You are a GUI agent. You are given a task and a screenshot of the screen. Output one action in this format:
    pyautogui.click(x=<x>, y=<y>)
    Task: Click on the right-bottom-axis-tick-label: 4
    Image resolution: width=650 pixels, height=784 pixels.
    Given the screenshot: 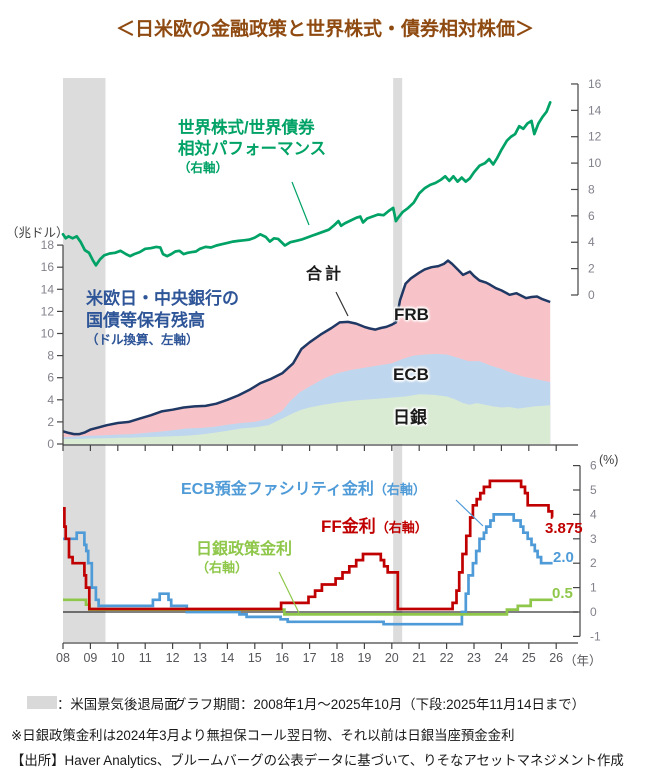 What is the action you would take?
    pyautogui.click(x=593, y=514)
    